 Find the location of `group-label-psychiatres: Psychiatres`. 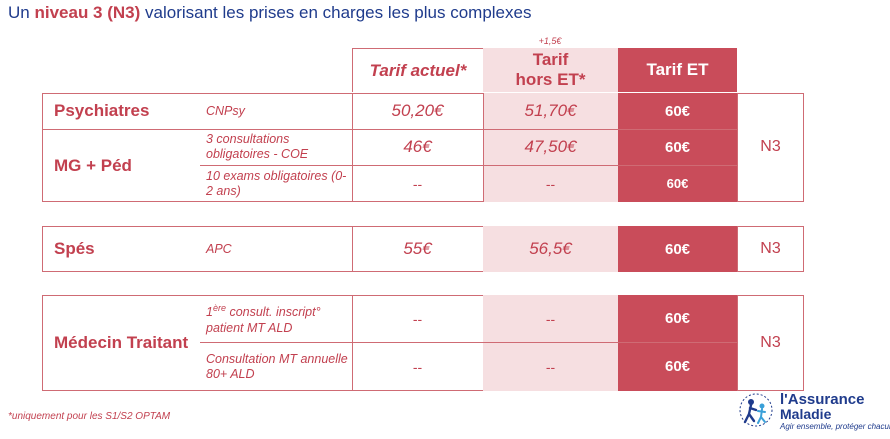

group-label-psychiatres: Psychiatres is located at coordinates (102, 110).